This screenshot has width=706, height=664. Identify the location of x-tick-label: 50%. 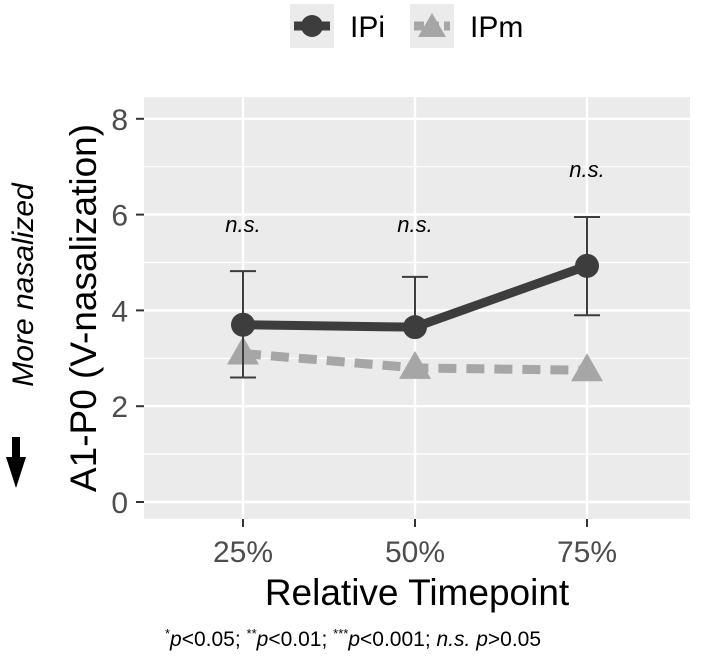
(415, 552).